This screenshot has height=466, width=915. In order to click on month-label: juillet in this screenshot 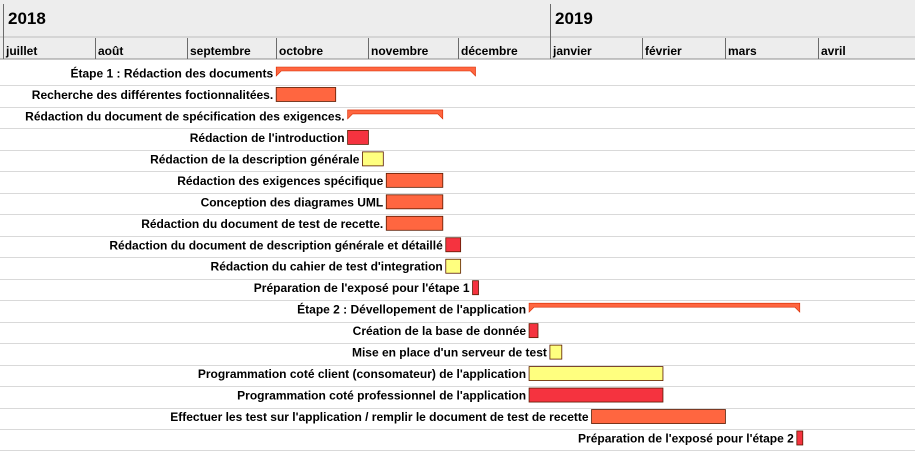, I will do `click(21, 51)`.